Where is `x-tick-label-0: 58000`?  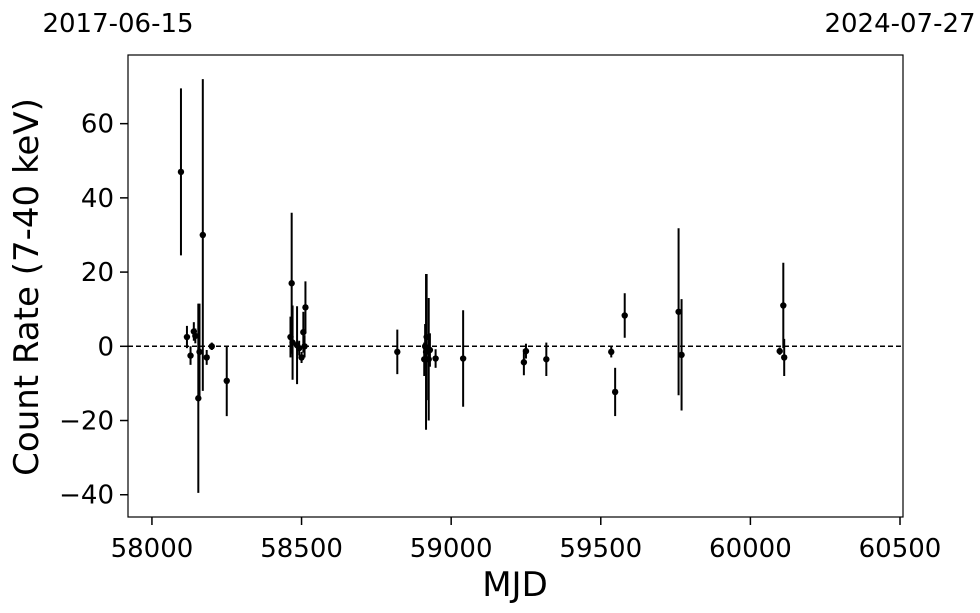 x-tick-label-0: 58000 is located at coordinates (152, 549).